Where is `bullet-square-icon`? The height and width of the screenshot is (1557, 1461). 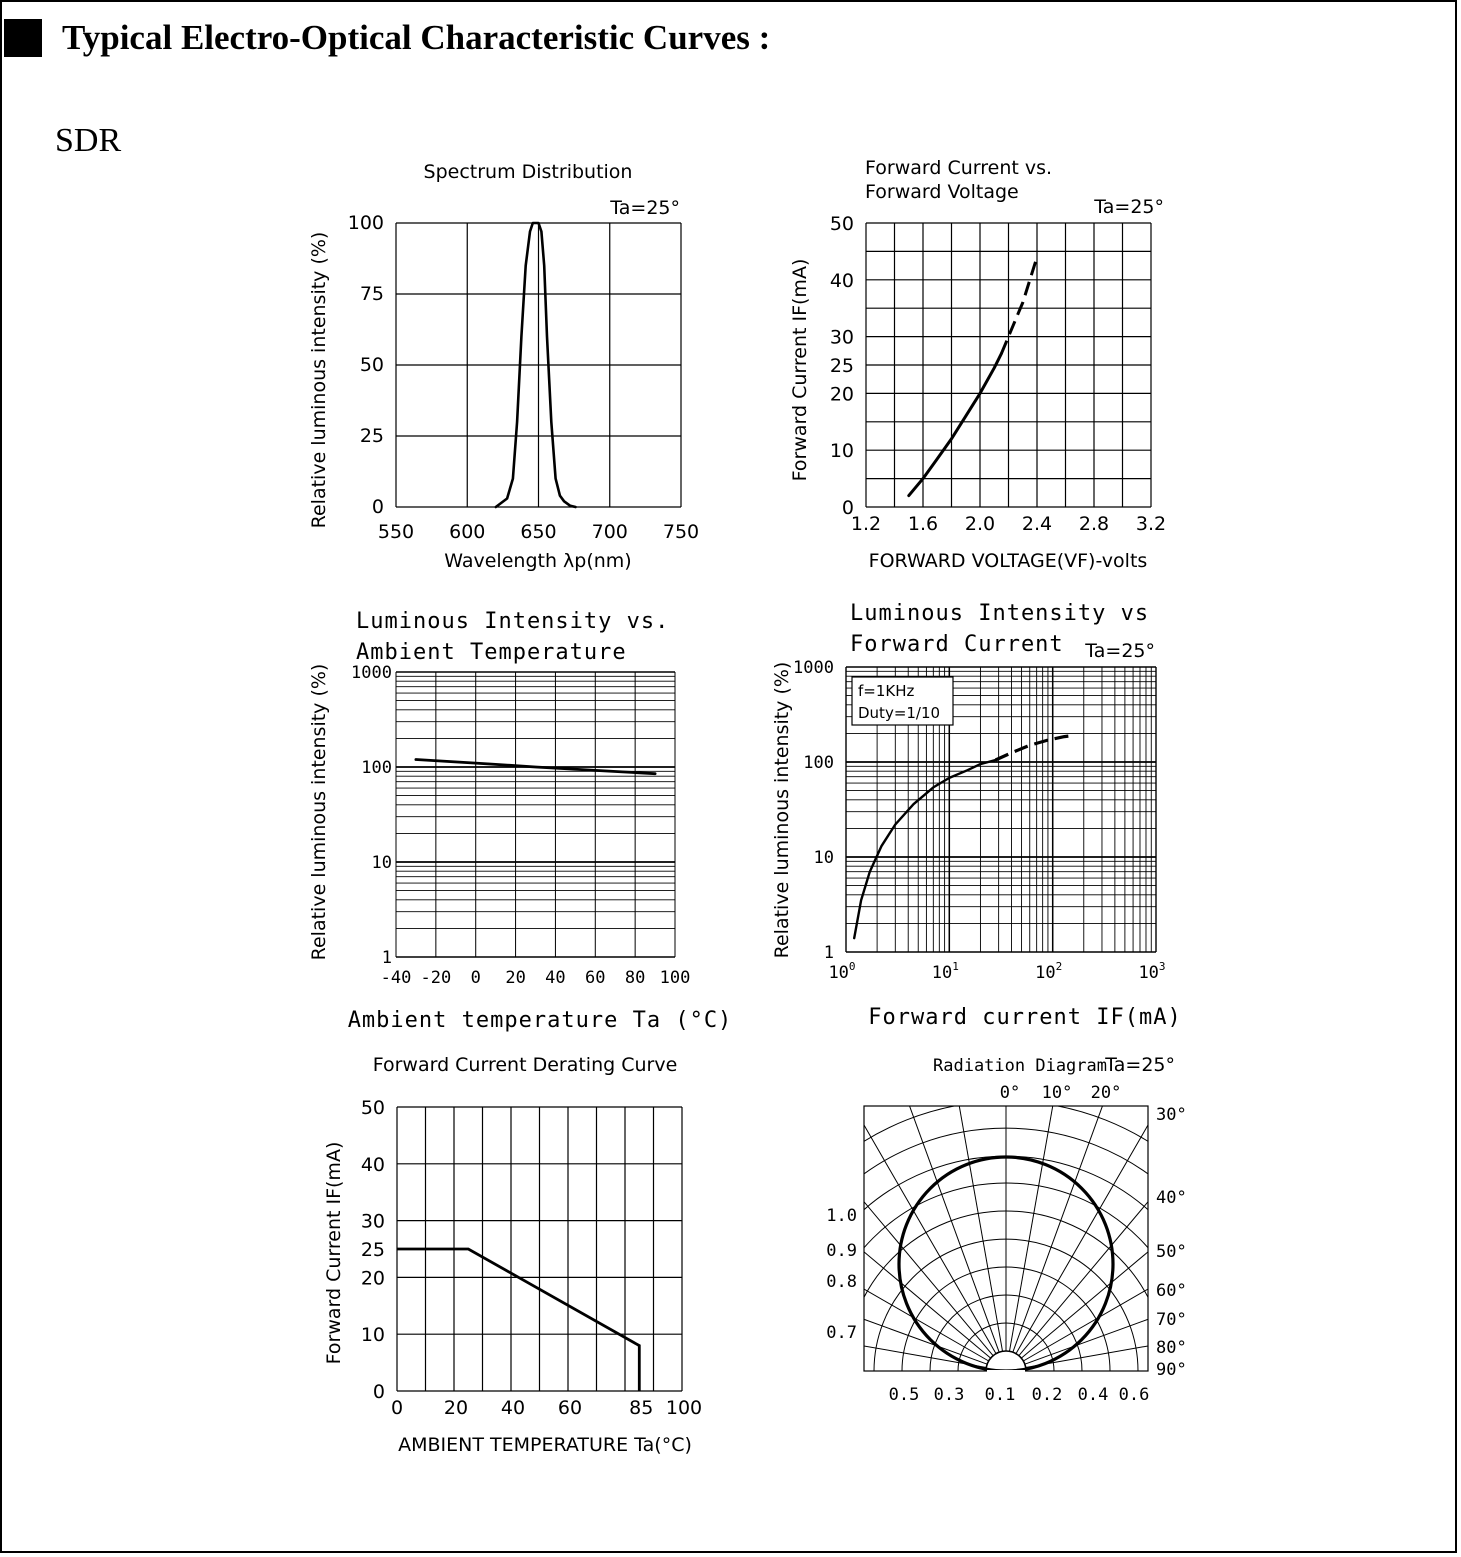 bullet-square-icon is located at coordinates (23, 38).